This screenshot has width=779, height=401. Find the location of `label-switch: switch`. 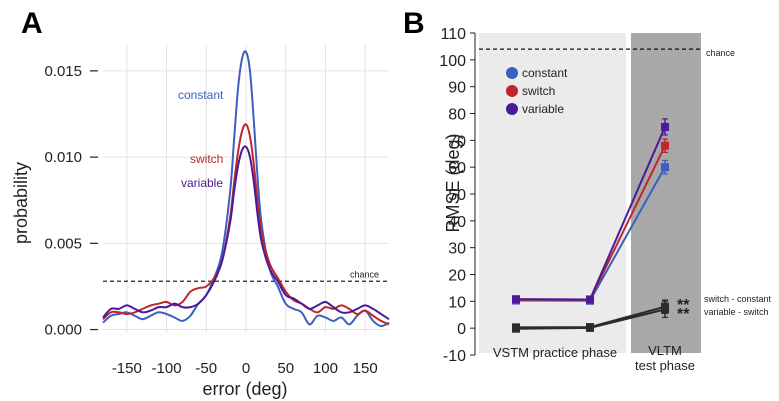

label-switch: switch is located at coordinates (206, 159).